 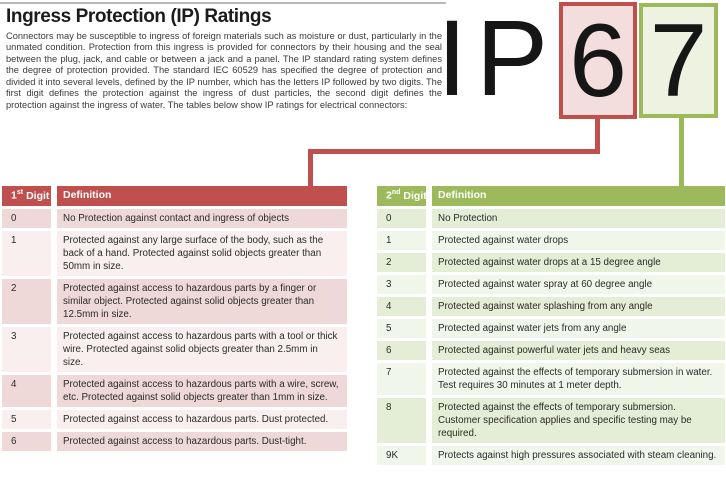 What do you see at coordinates (403, 419) in the screenshot?
I see `digit-cell: 8` at bounding box center [403, 419].